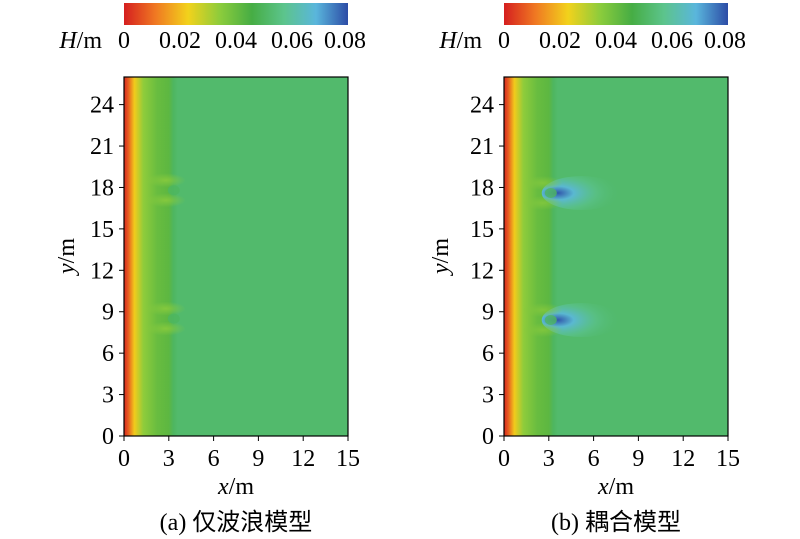 The width and height of the screenshot is (800, 539). What do you see at coordinates (124, 41) in the screenshot?
I see `colorbar-a-tick: 0` at bounding box center [124, 41].